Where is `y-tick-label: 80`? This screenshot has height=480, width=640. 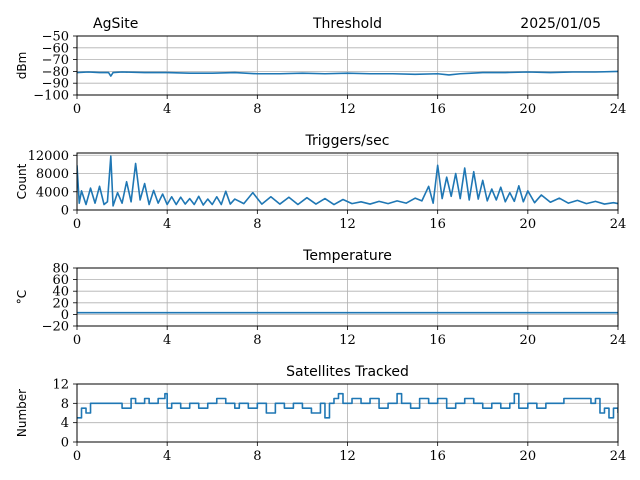 y-tick-label: 80 is located at coordinates (60, 269).